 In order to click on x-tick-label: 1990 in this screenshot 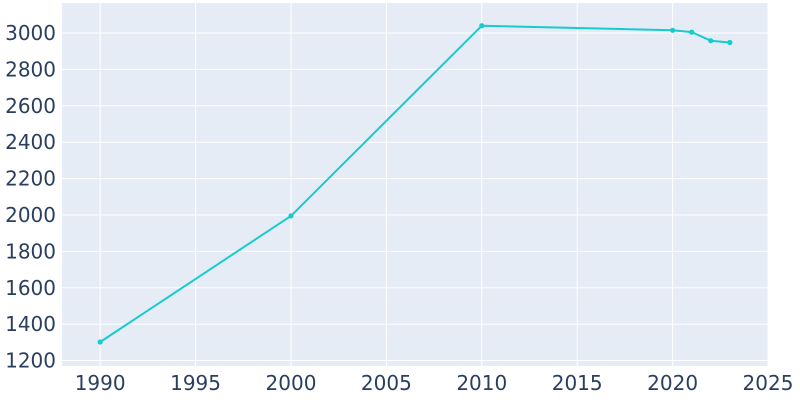, I will do `click(100, 383)`.